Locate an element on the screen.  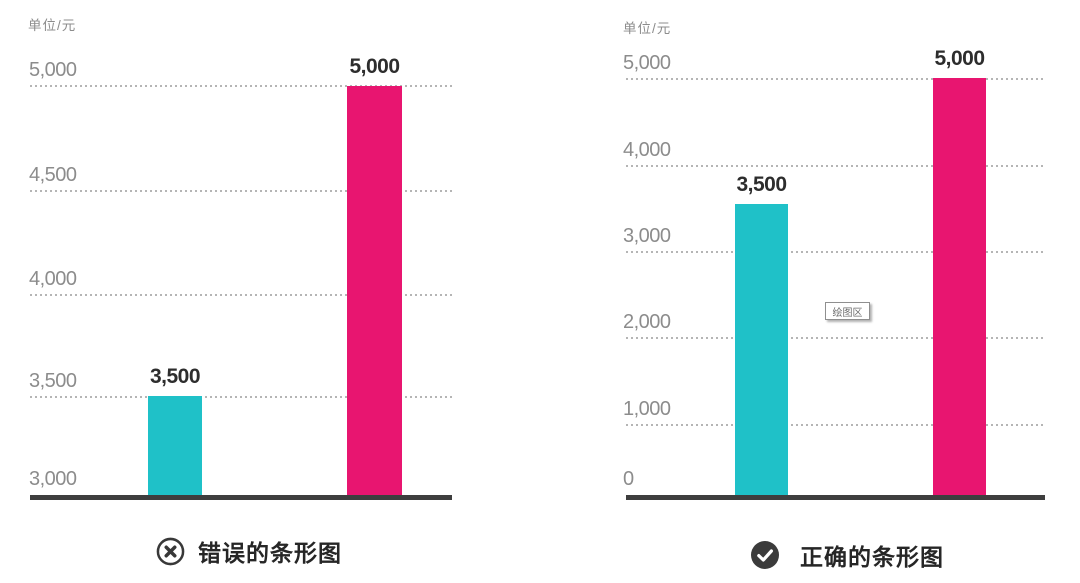
correct-chart-caption: 正确的条形图 is located at coordinates (847, 555).